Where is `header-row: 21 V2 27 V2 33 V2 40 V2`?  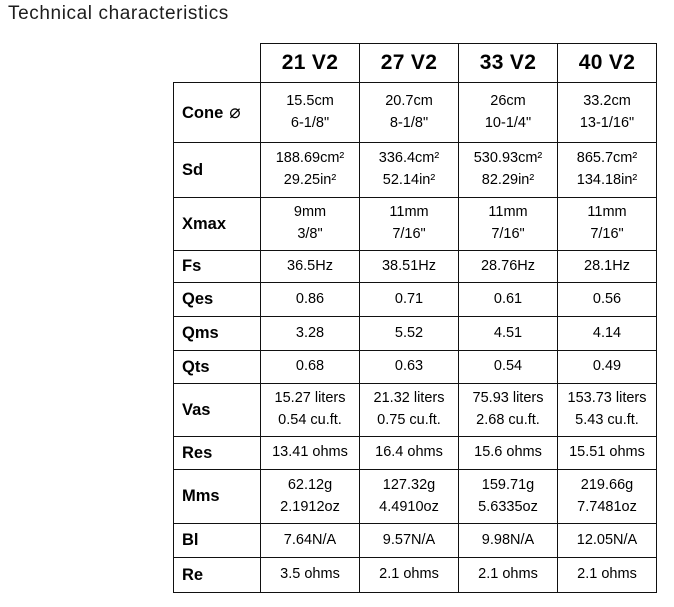 header-row: 21 V2 27 V2 33 V2 40 V2 is located at coordinates (415, 63).